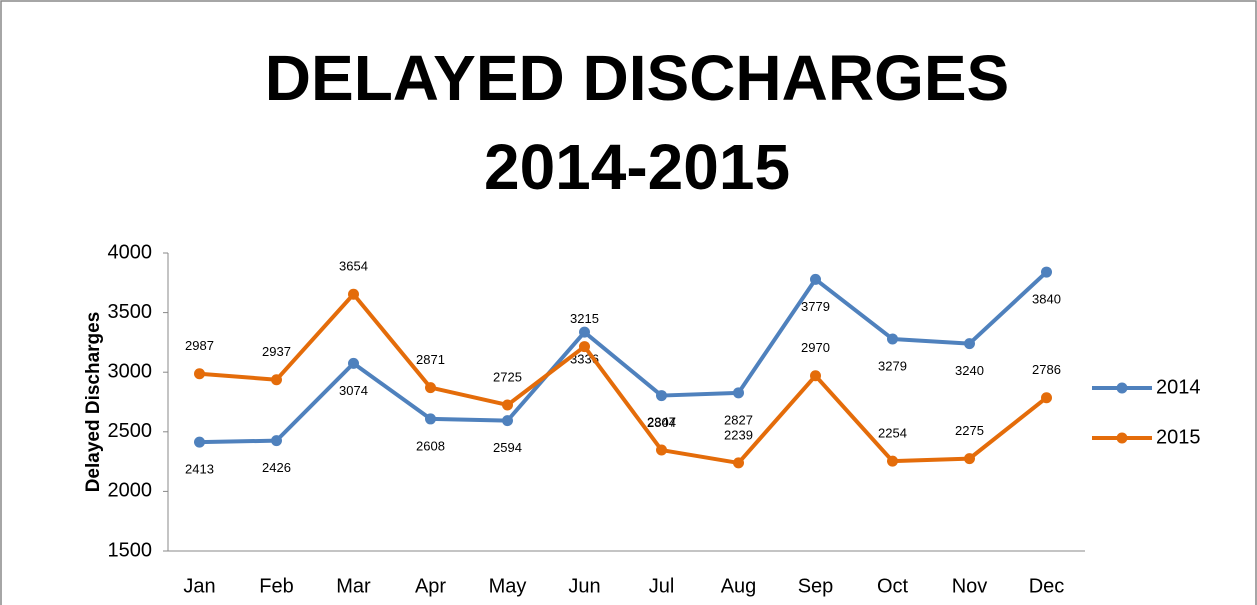  What do you see at coordinates (1046, 299) in the screenshot?
I see `data-label: 3840` at bounding box center [1046, 299].